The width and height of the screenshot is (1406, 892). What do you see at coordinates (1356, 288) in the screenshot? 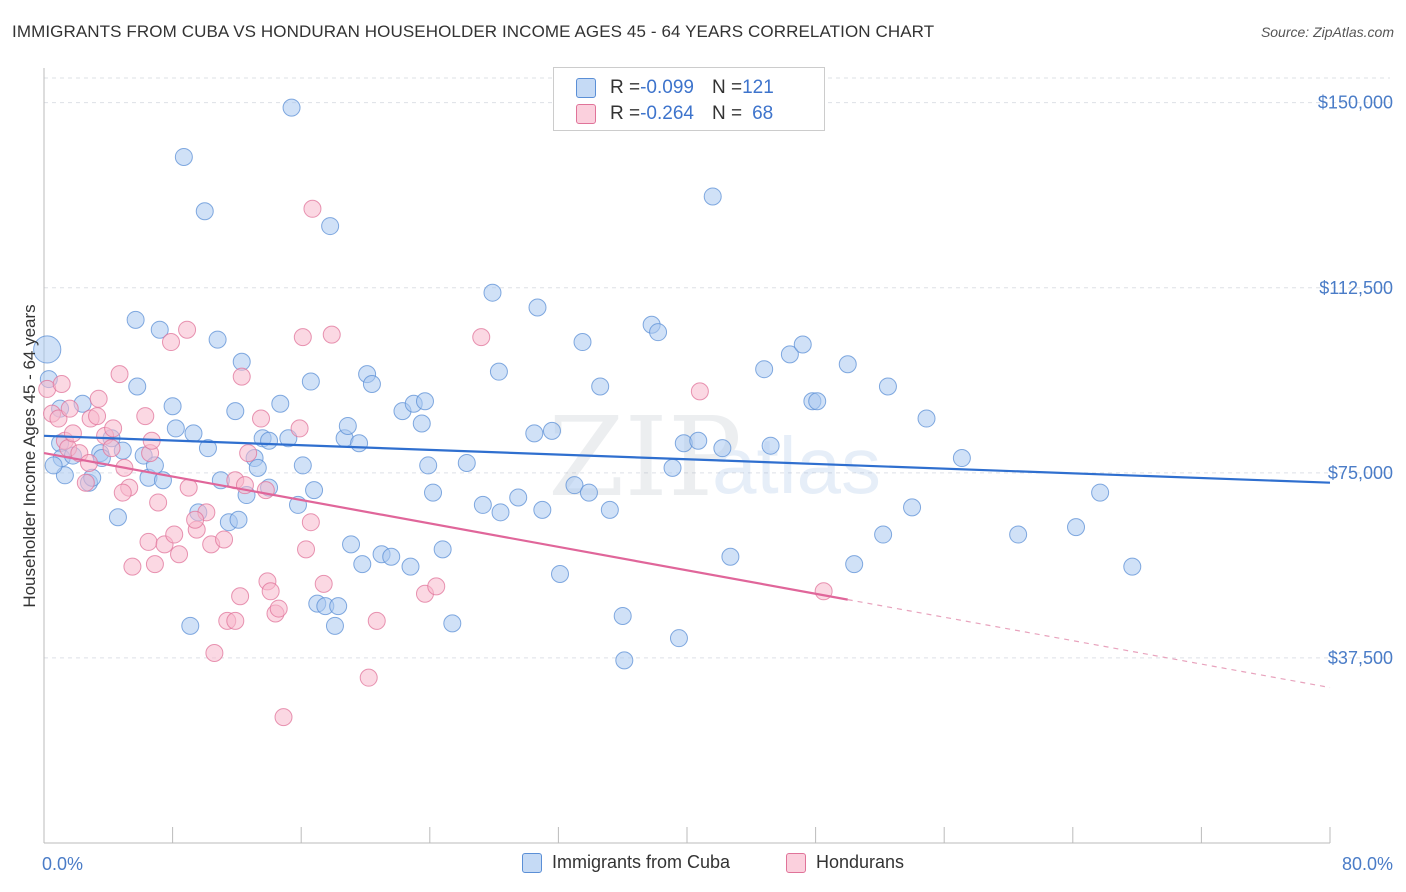
I see `y-tick-label: $112,500` at bounding box center [1356, 288].